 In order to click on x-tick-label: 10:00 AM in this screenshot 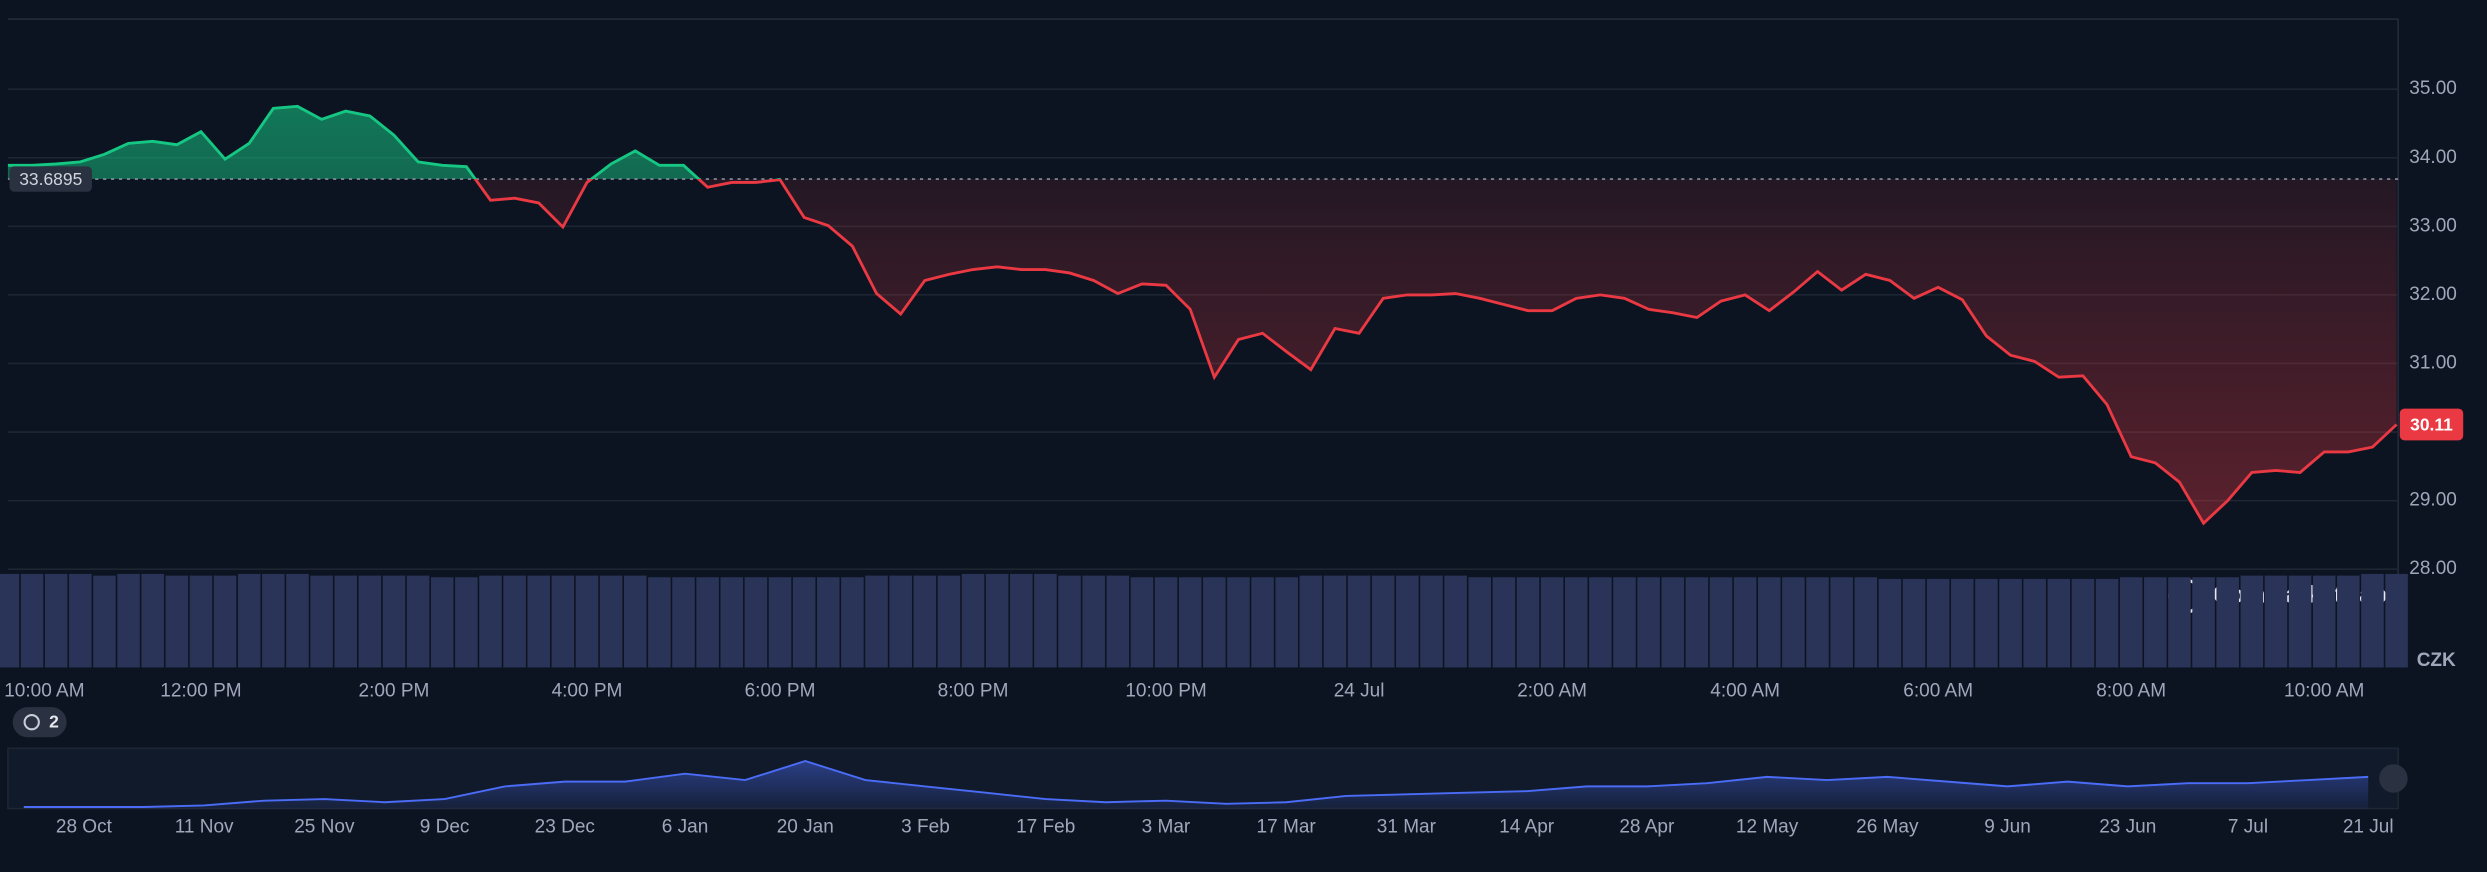, I will do `click(44, 690)`.